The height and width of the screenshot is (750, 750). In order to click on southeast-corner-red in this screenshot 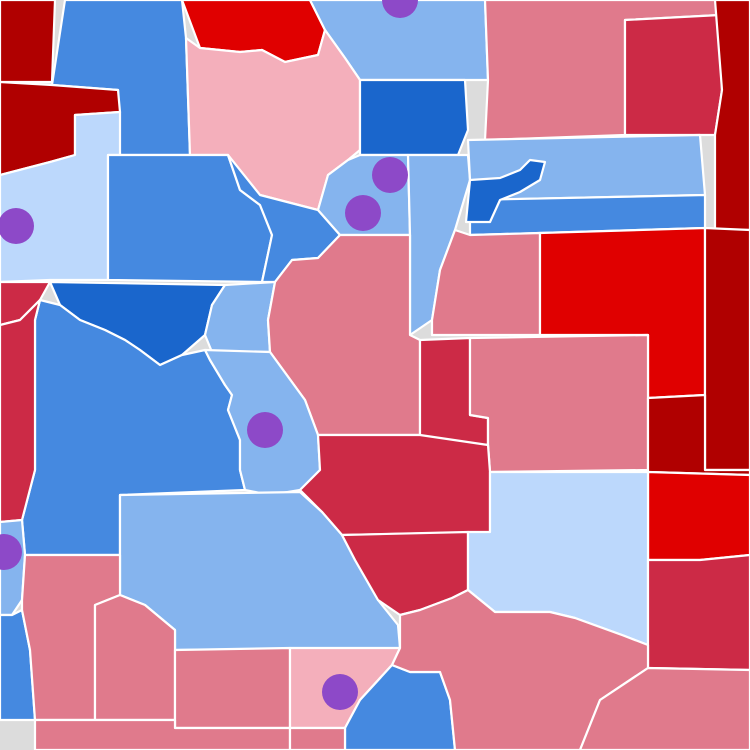, I will do `click(698, 612)`.